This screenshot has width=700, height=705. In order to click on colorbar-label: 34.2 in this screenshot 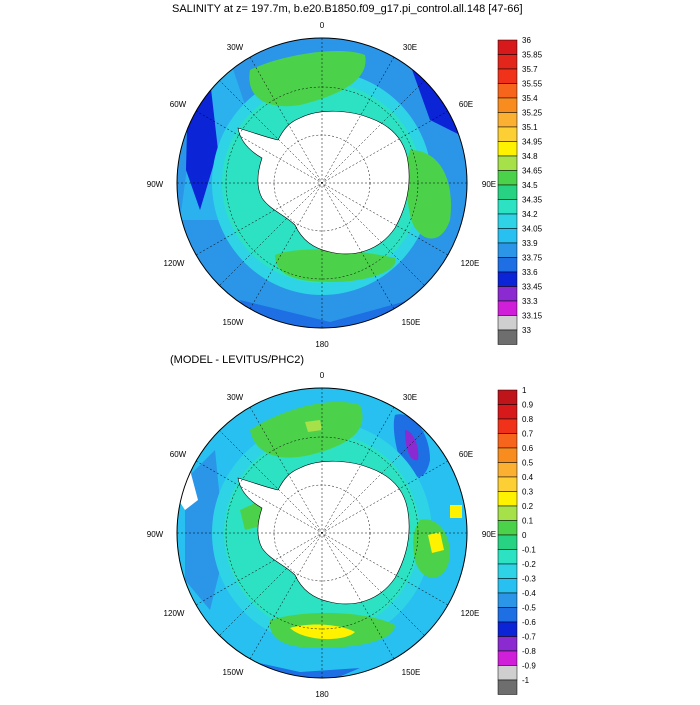, I will do `click(530, 214)`.